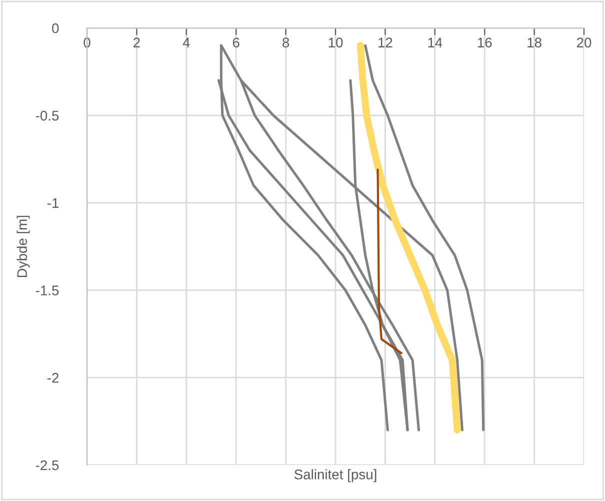  I want to click on x-tick-label: 20, so click(584, 43).